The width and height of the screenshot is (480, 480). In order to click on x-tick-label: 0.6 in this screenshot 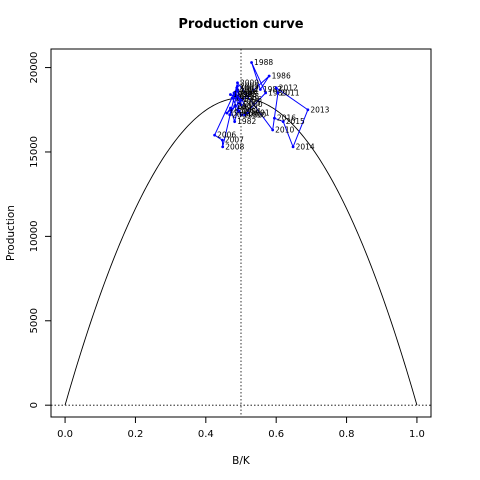, I will do `click(276, 434)`.